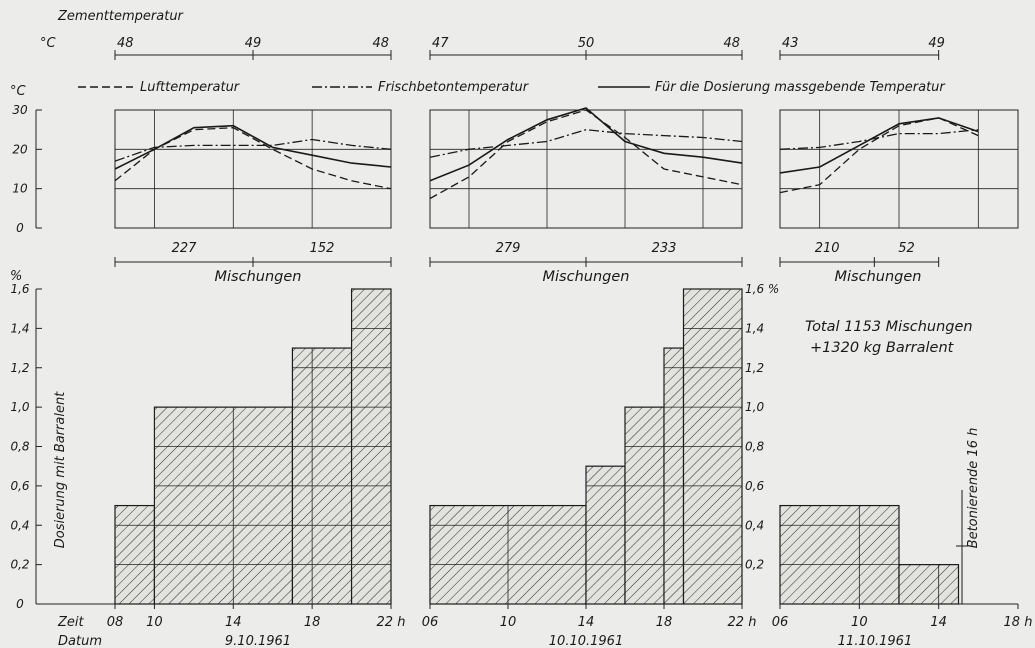 This screenshot has width=1035, height=648. What do you see at coordinates (185, 248) in the screenshot?
I see `mixes-count: 227` at bounding box center [185, 248].